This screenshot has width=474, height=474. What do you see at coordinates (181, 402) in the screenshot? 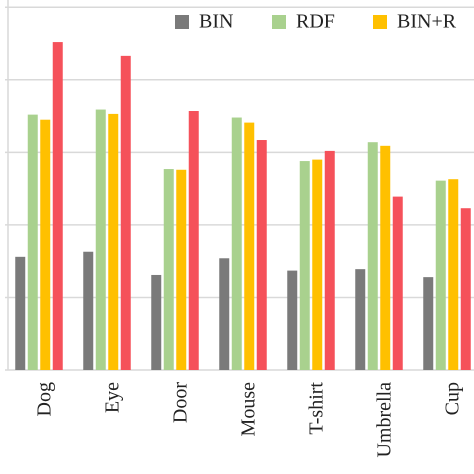
I see `x-tick-label: Door` at bounding box center [181, 402].